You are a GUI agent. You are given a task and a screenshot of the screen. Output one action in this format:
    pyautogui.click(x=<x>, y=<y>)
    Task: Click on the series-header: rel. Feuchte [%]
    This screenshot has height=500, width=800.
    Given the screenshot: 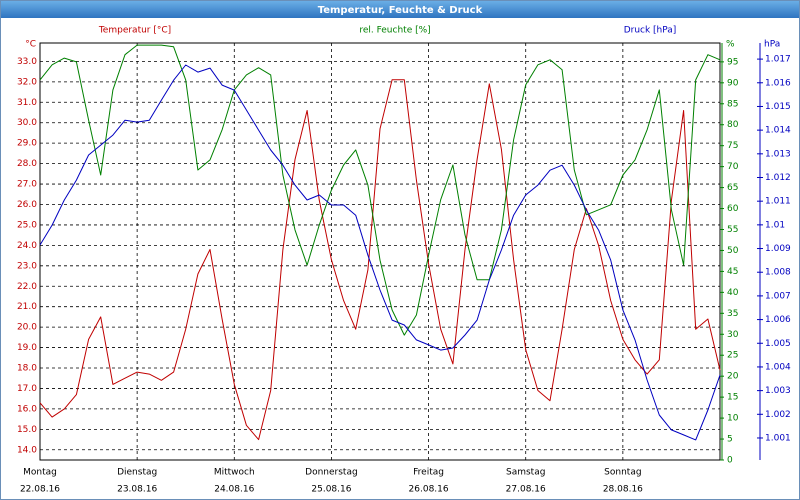 What is the action you would take?
    pyautogui.click(x=394, y=31)
    